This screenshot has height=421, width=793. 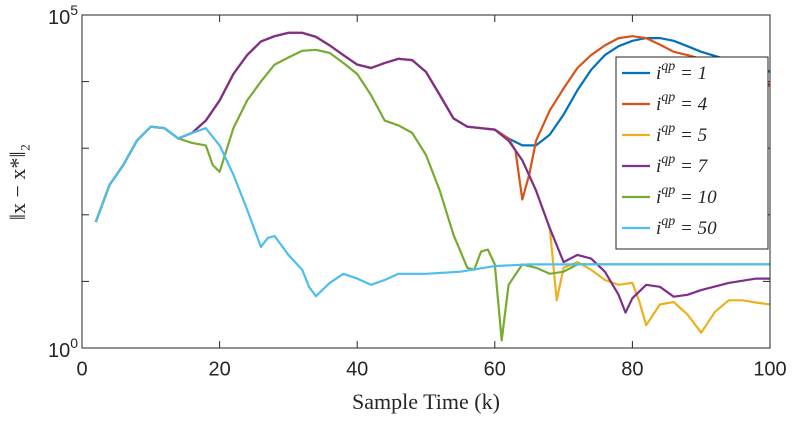 I want to click on x-axis-label: Sample Time (k), so click(x=426, y=401).